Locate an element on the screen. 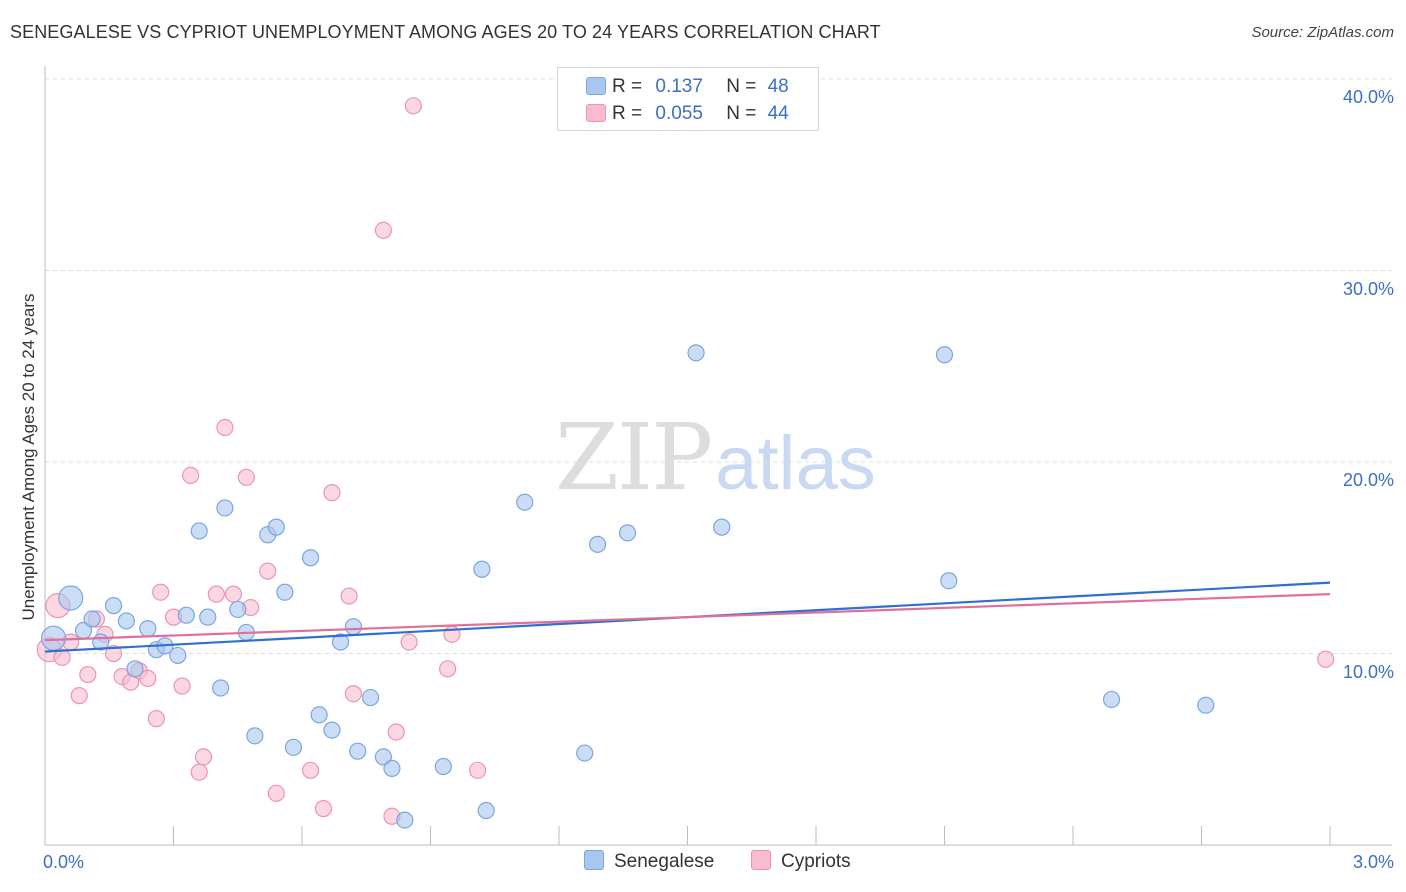  legend-item-senegalese: Senegalese is located at coordinates (649, 864).